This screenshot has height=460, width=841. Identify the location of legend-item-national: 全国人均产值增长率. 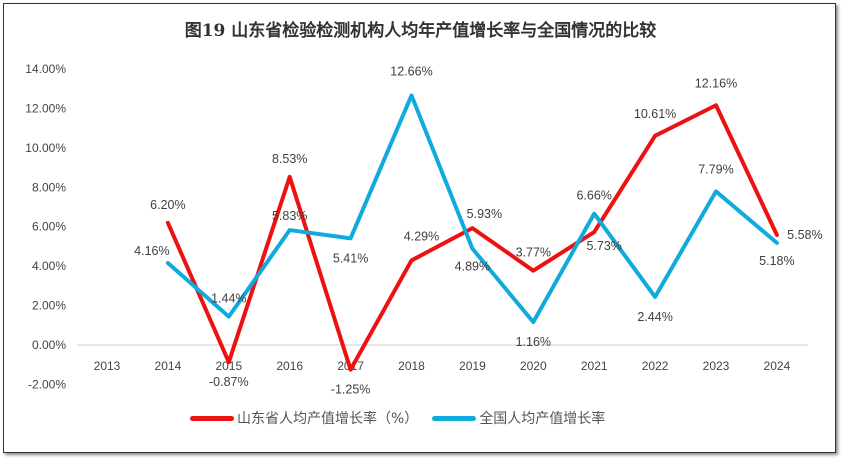
(518, 418).